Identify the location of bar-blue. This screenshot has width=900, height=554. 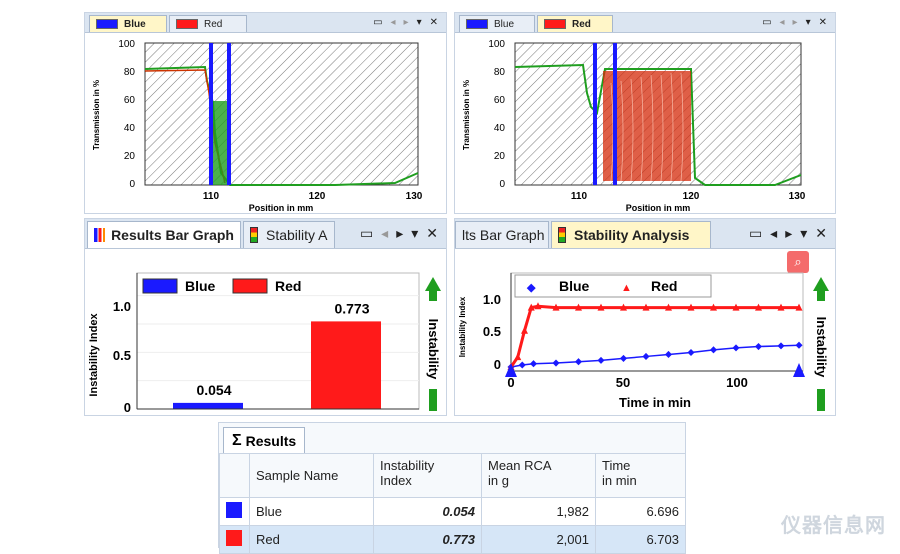
(208, 405).